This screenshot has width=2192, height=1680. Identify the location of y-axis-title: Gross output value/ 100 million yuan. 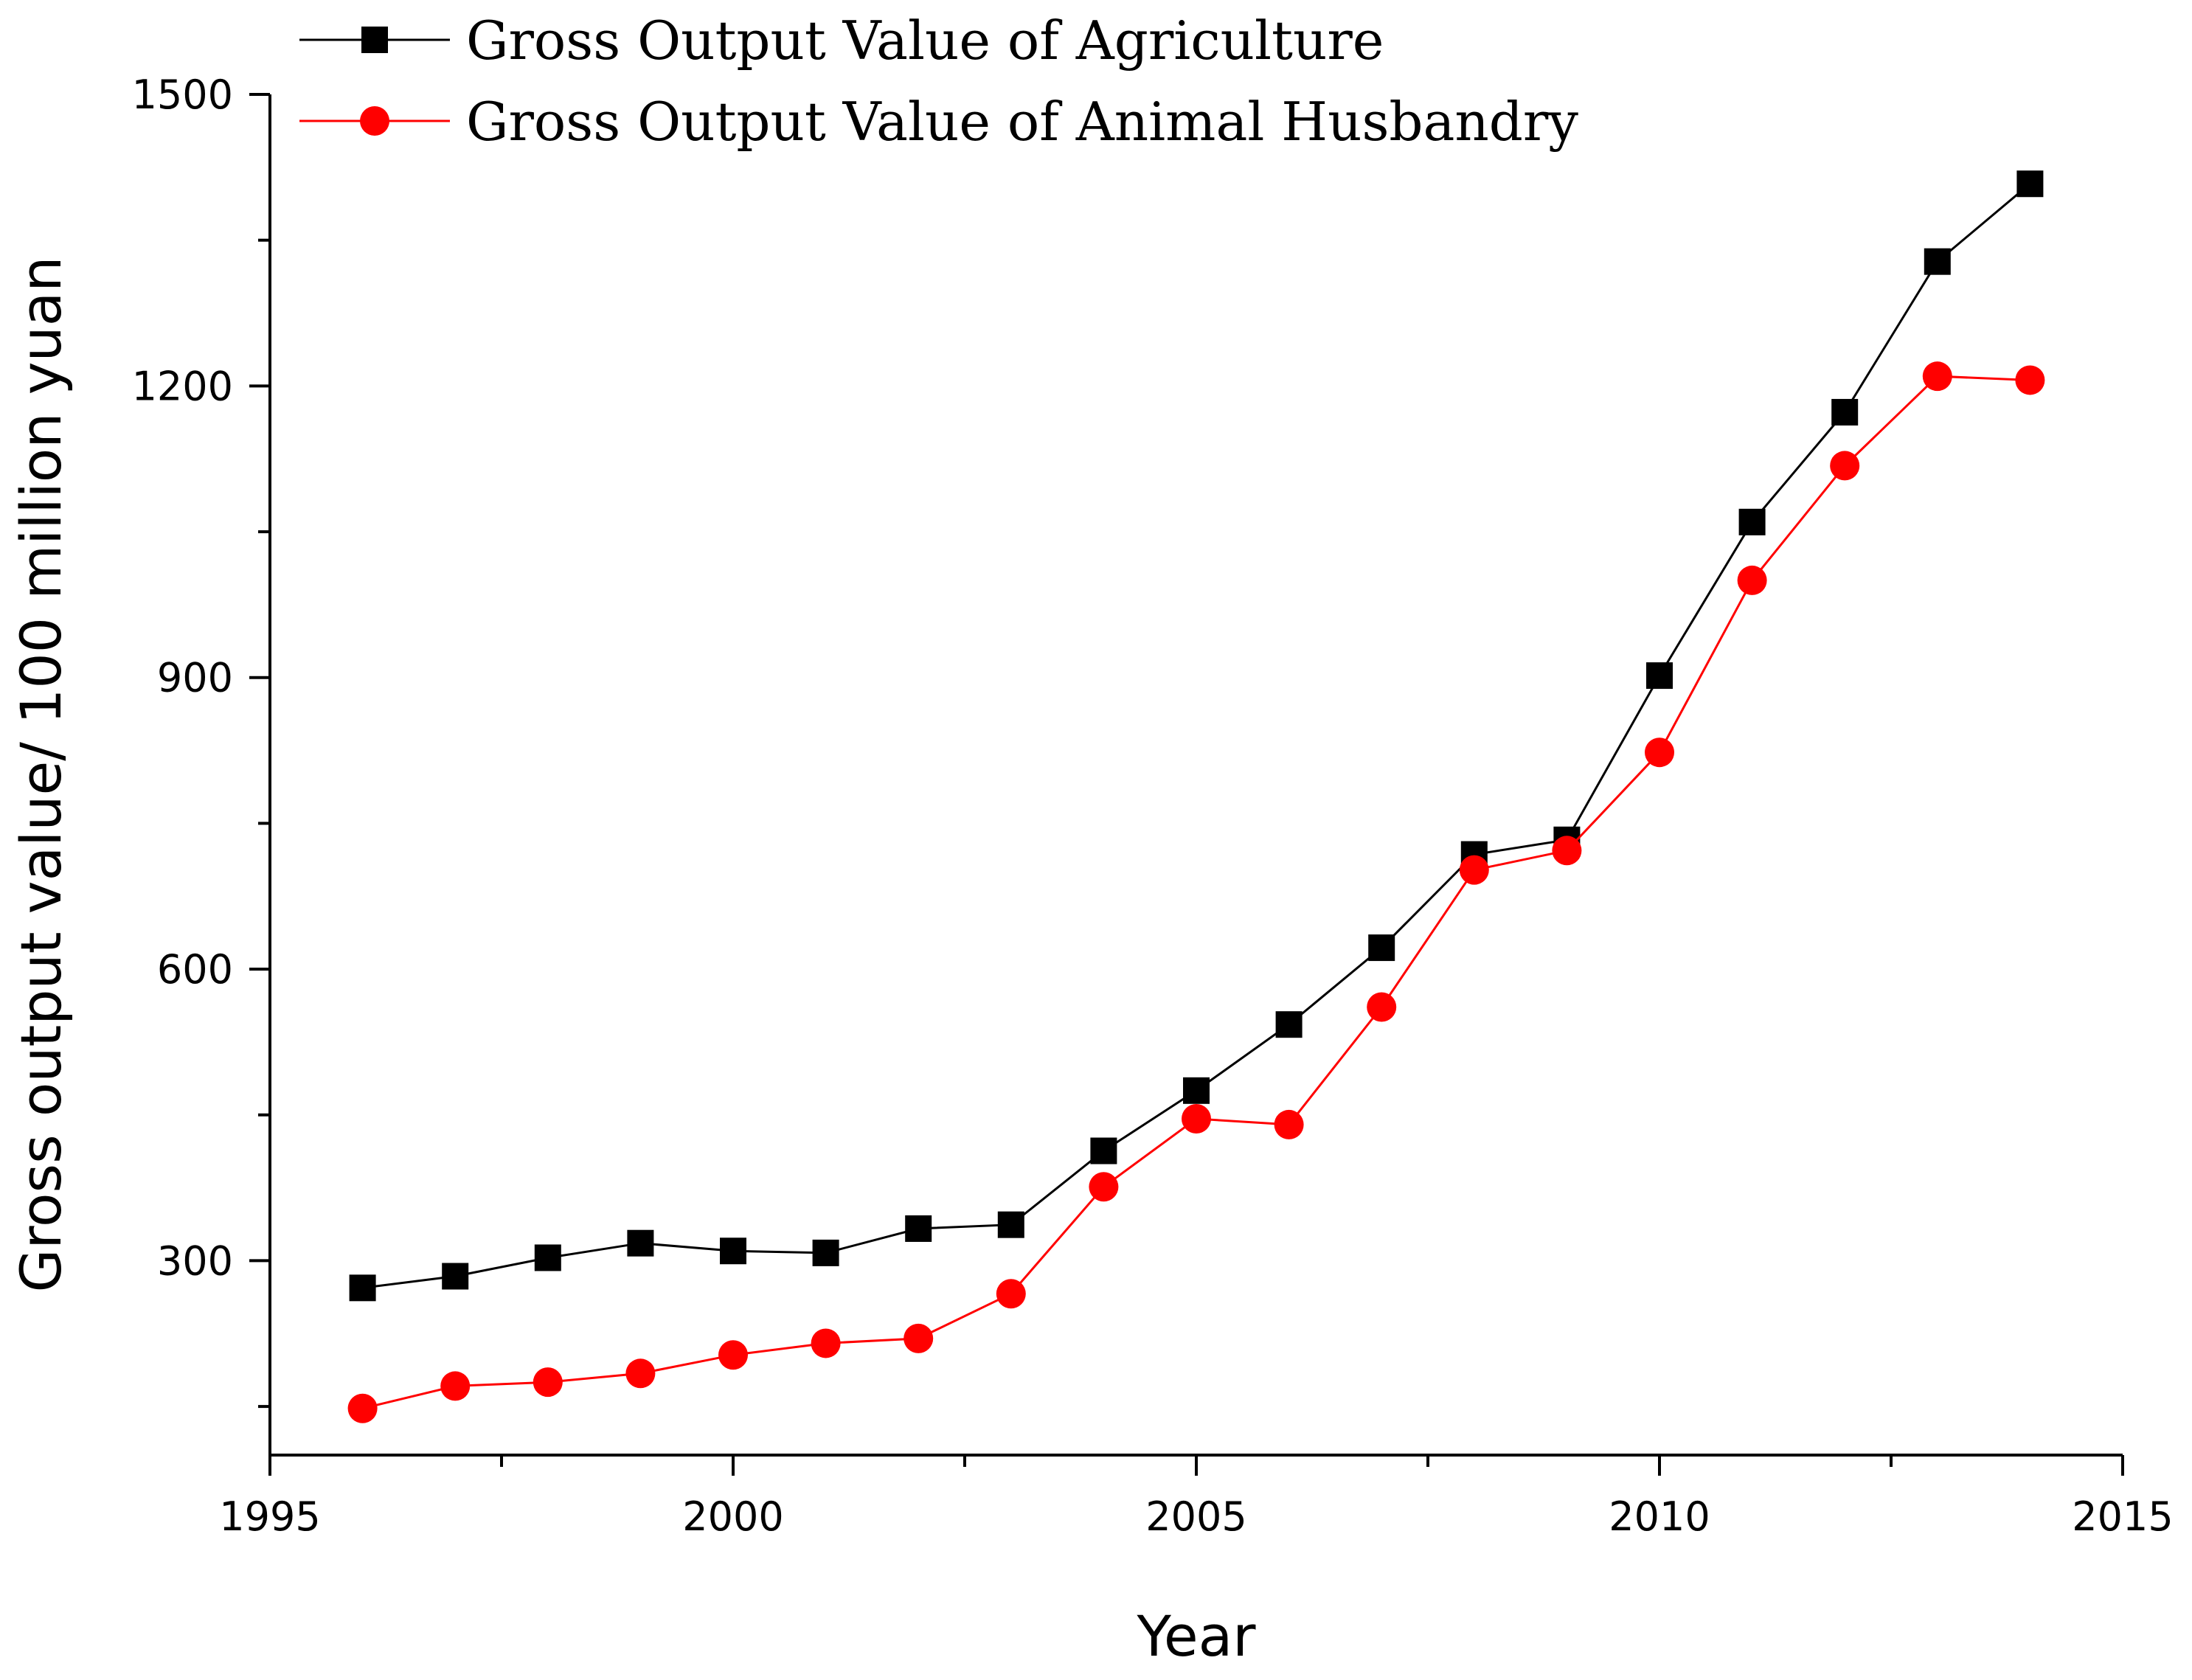
(41, 775).